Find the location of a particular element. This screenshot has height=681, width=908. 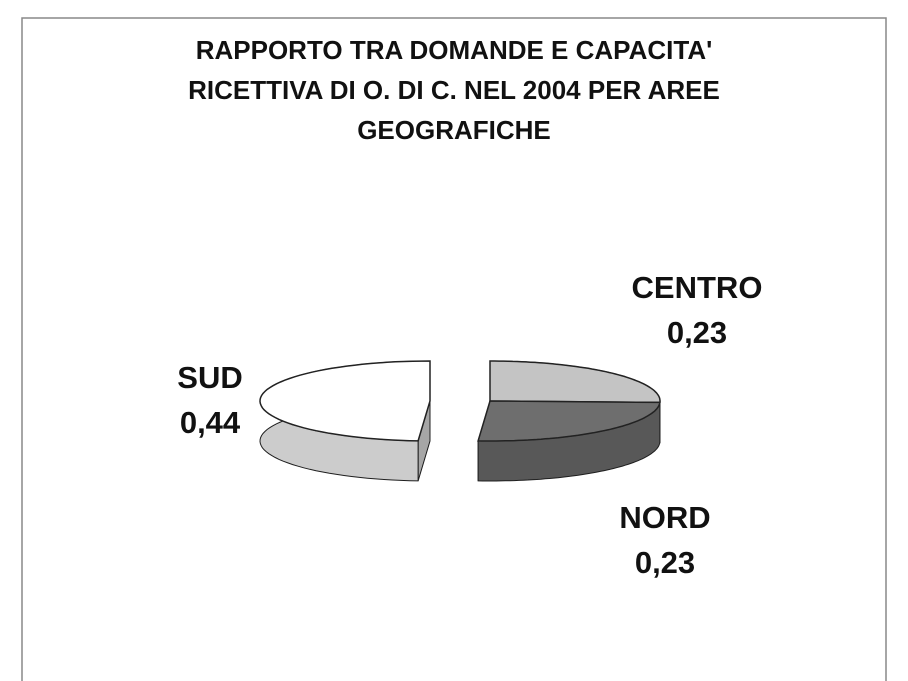

slice-label: SUD is located at coordinates (209, 377).